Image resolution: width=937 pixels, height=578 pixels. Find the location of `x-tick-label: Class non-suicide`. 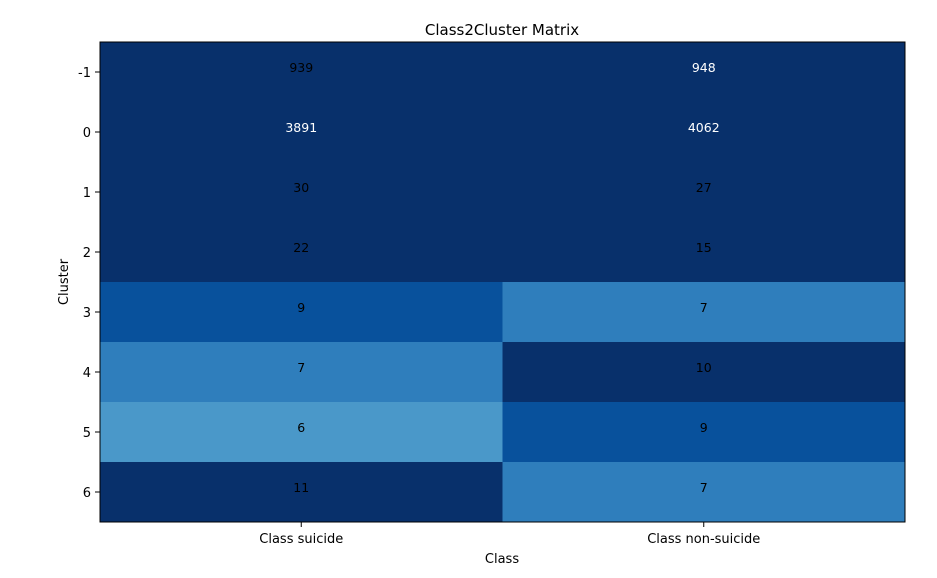

x-tick-label: Class non-suicide is located at coordinates (703, 539).